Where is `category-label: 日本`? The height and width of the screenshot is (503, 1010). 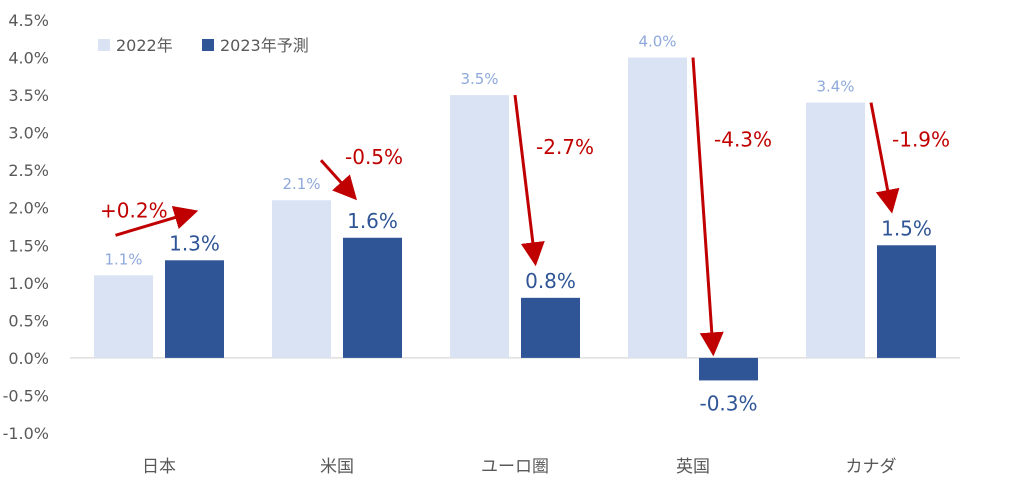
category-label: 日本 is located at coordinates (159, 467).